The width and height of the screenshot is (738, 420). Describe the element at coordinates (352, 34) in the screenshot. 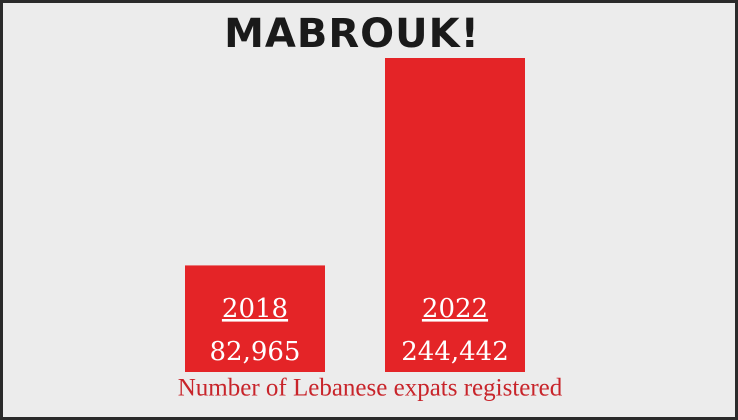

I see `chart-title: MABROUK!` at that location.